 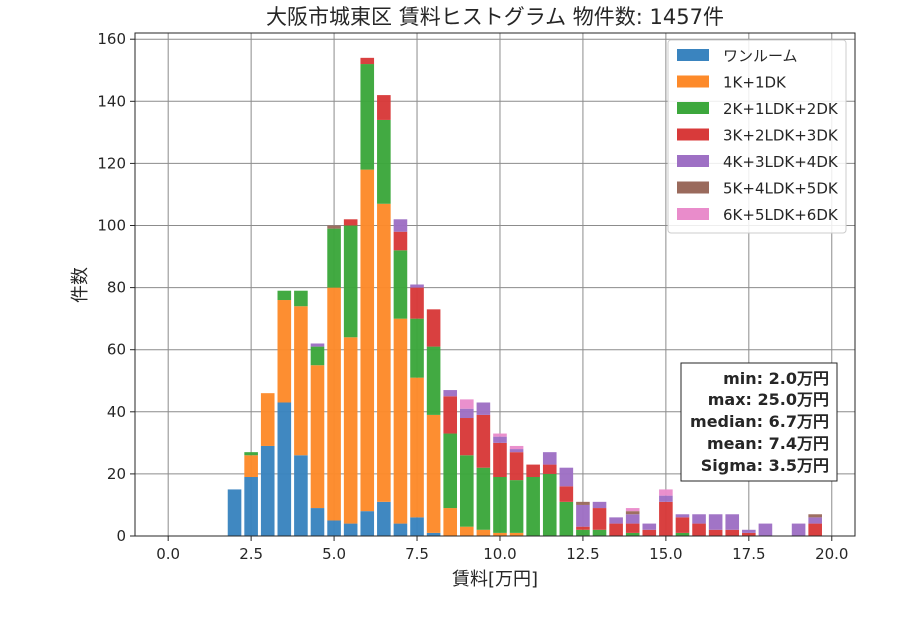 What do you see at coordinates (776, 378) in the screenshot?
I see `stat-min: min: 2.0万円` at bounding box center [776, 378].